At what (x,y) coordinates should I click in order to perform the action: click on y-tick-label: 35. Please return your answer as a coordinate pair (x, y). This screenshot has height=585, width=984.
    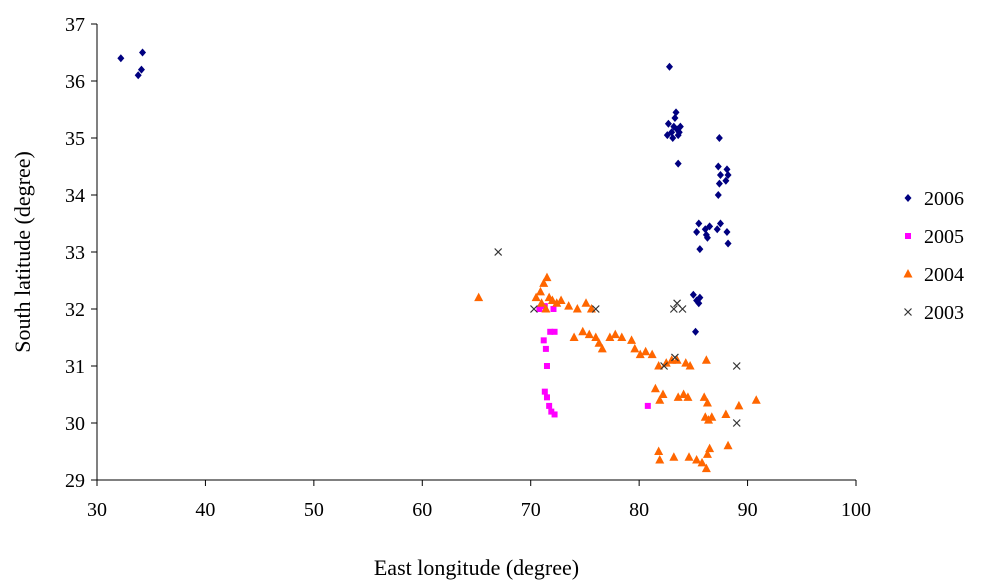
    Looking at the image, I should click on (75, 139).